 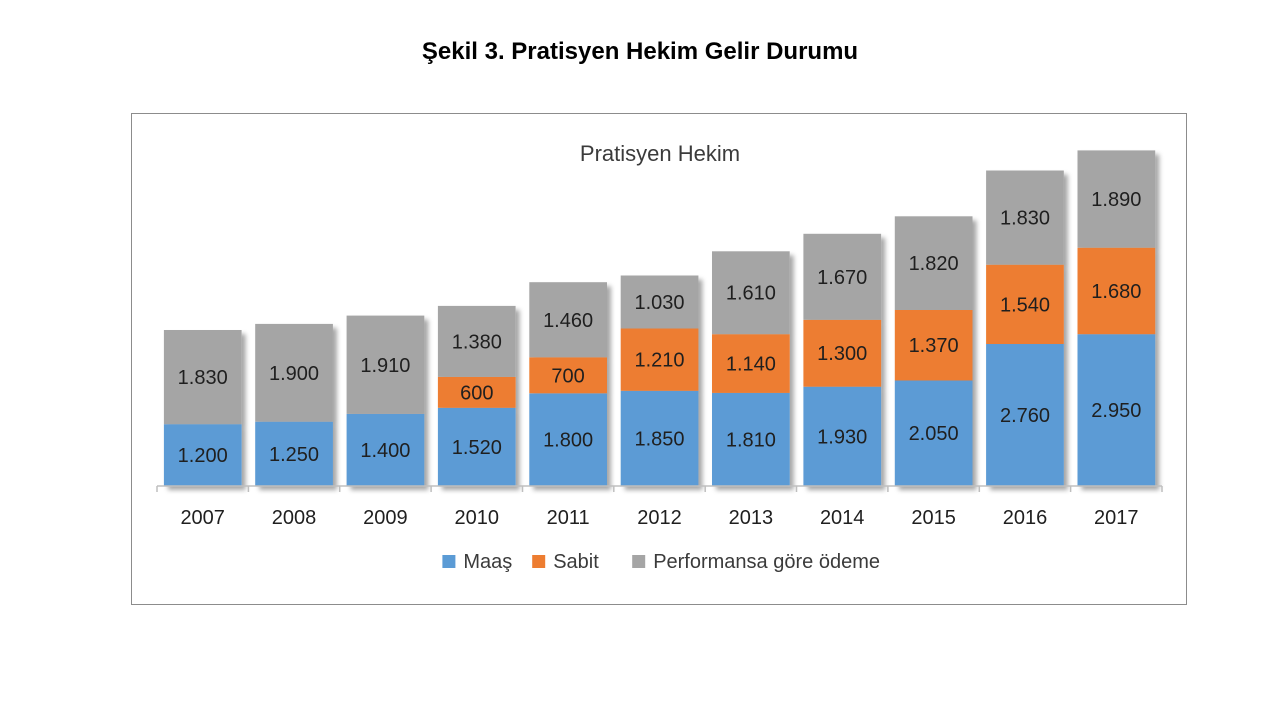 I want to click on bar-performansa-gore-odeme-2009, so click(x=385, y=364).